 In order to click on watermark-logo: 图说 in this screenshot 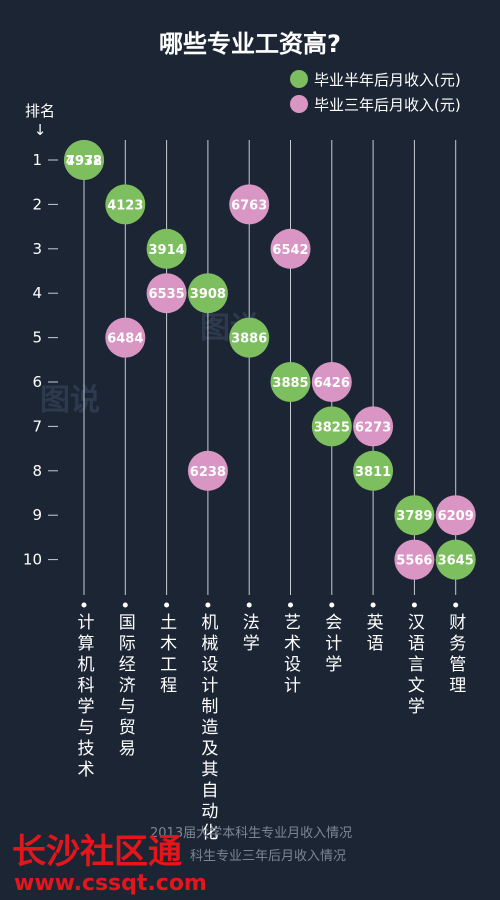, I will do `click(70, 400)`.